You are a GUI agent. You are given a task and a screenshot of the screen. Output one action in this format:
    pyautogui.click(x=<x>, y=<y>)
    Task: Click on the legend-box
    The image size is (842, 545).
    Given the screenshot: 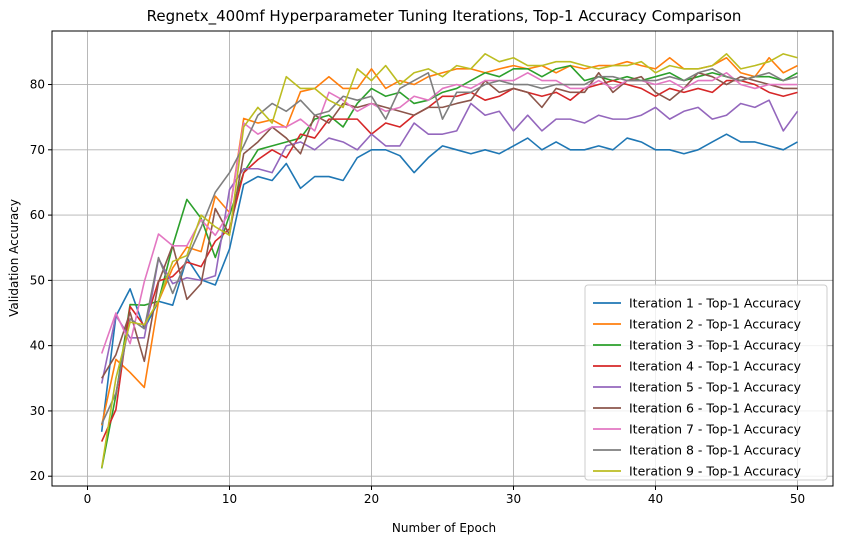 What is the action you would take?
    pyautogui.click(x=706, y=382)
    